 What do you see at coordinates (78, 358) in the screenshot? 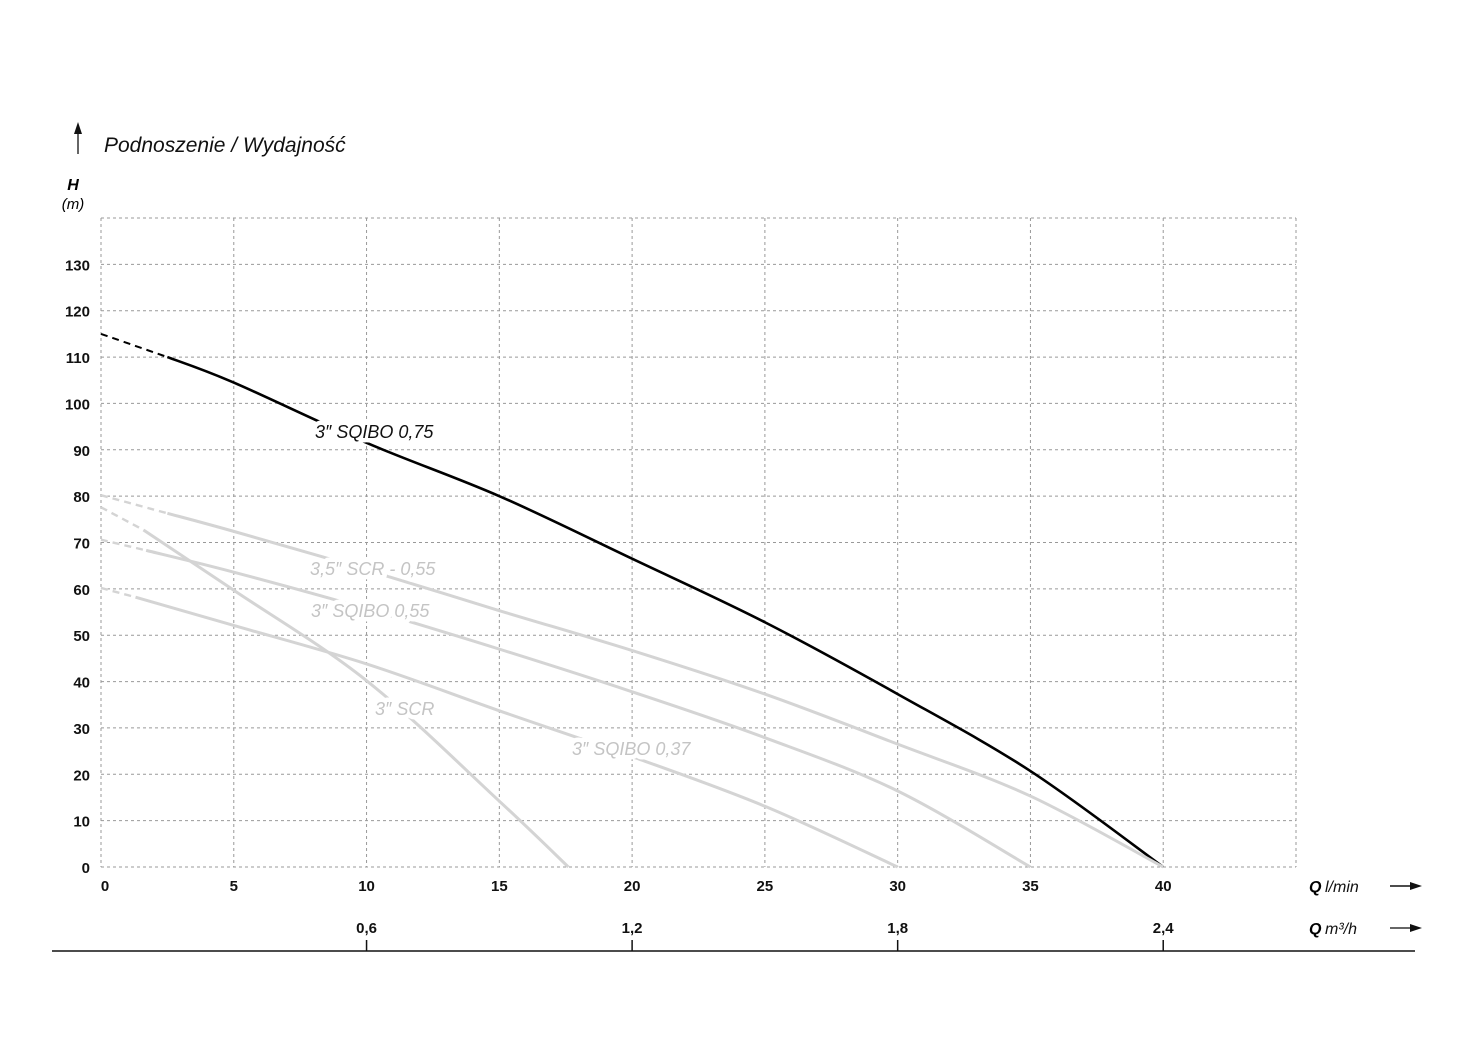
I see `y-tick-label: 110` at bounding box center [78, 358].